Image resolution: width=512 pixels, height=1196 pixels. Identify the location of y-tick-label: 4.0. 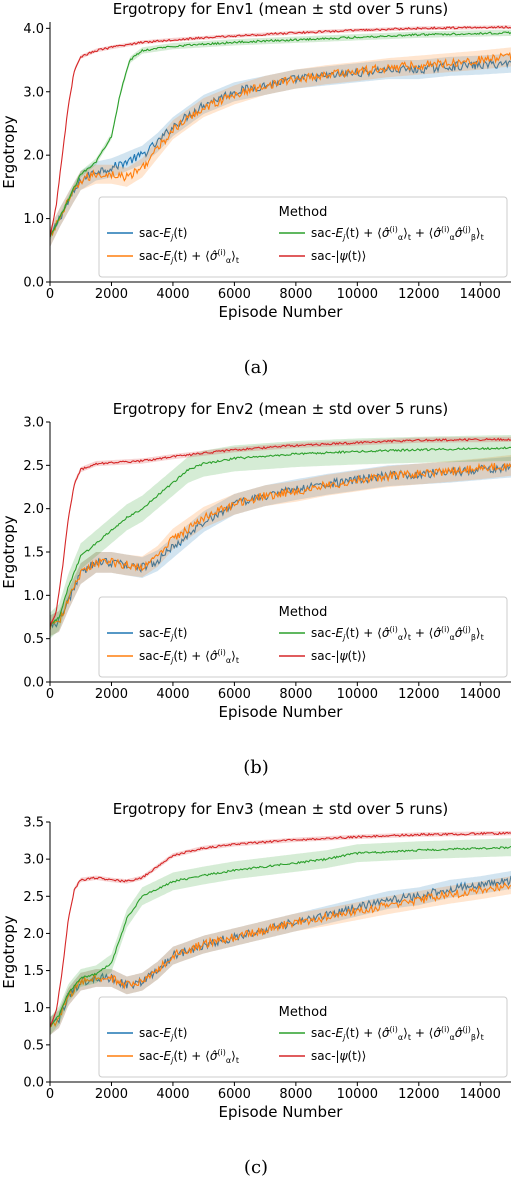
(33, 29).